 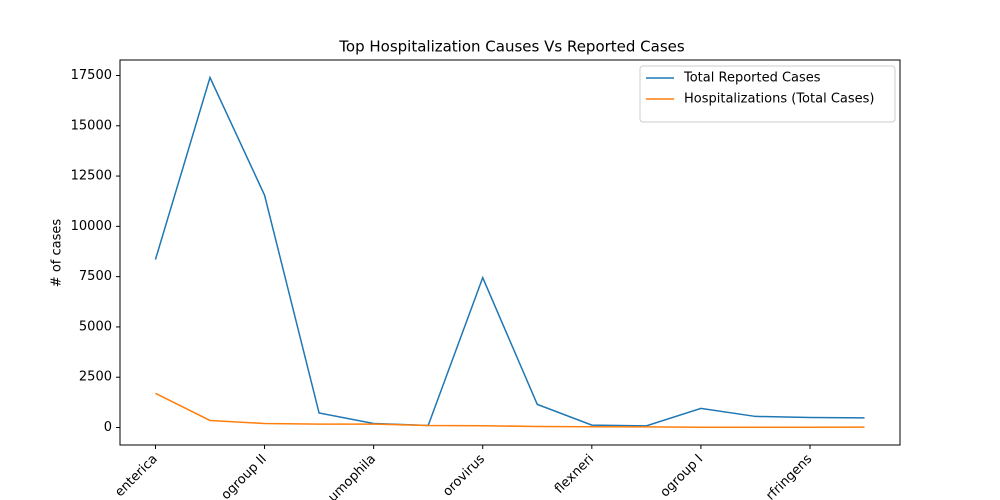 What do you see at coordinates (91, 176) in the screenshot?
I see `y-tick-label: 12500` at bounding box center [91, 176].